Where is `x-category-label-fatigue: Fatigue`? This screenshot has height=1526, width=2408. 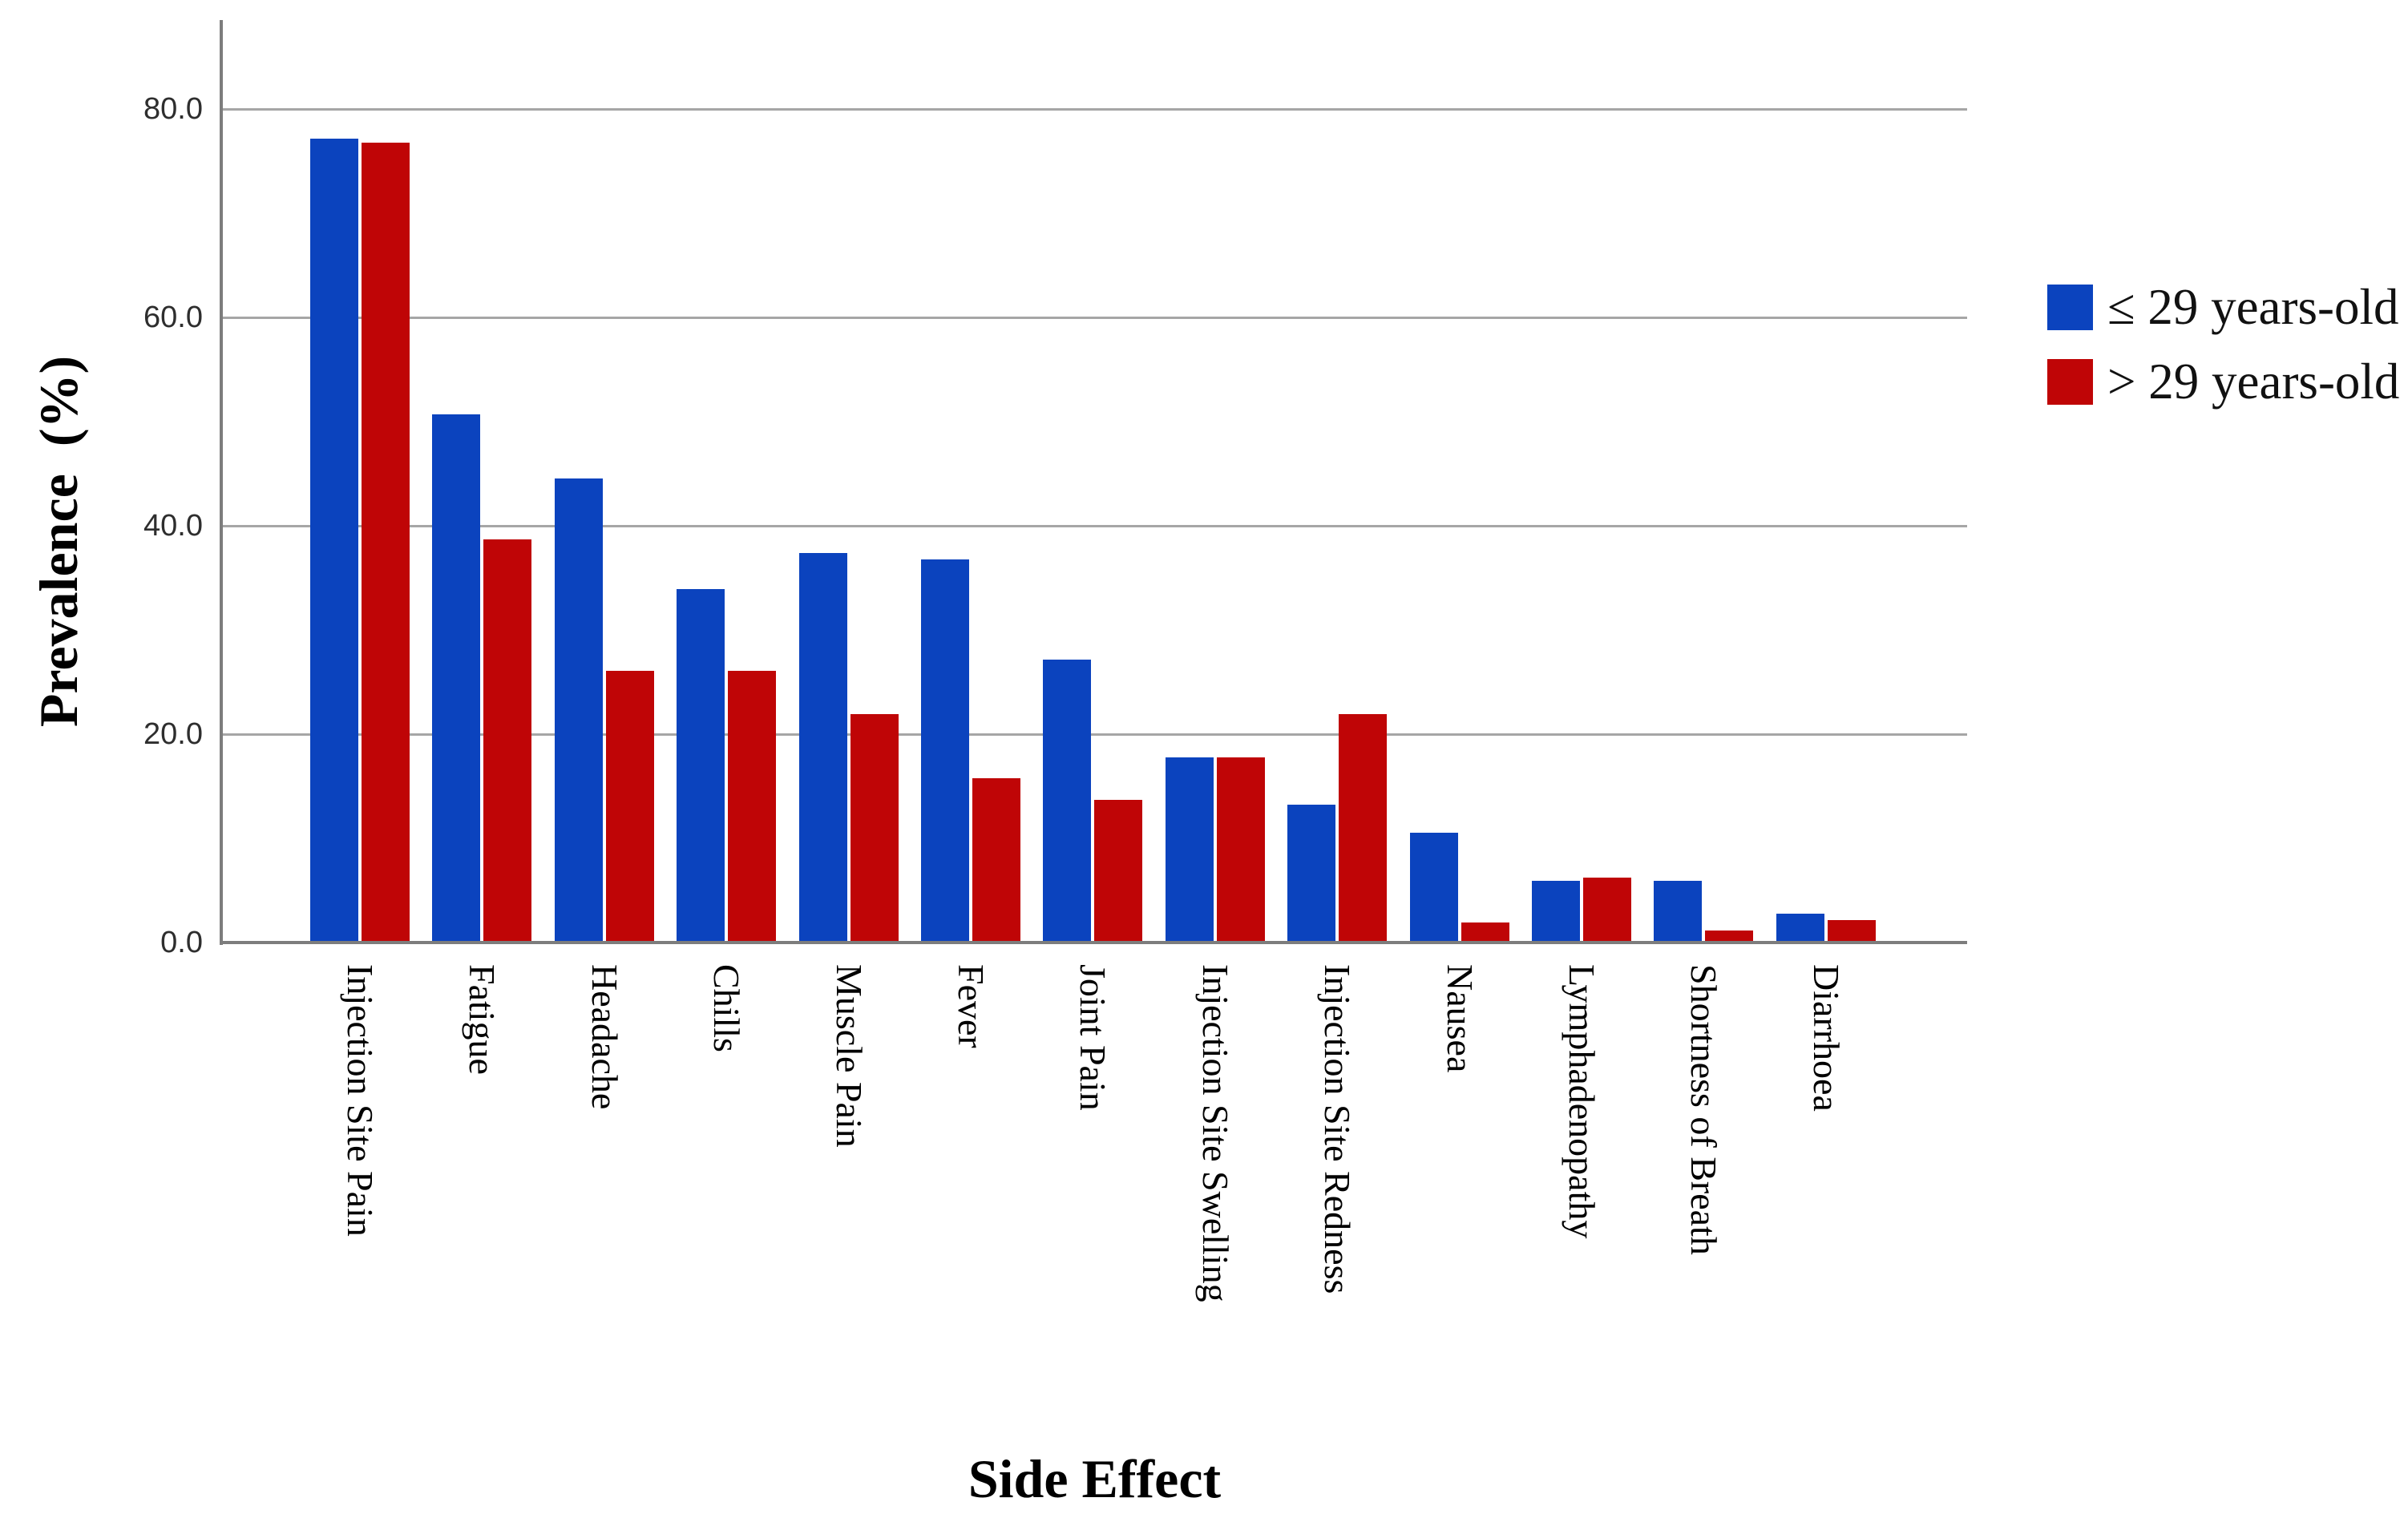 x-category-label-fatigue: Fatigue is located at coordinates (482, 1020).